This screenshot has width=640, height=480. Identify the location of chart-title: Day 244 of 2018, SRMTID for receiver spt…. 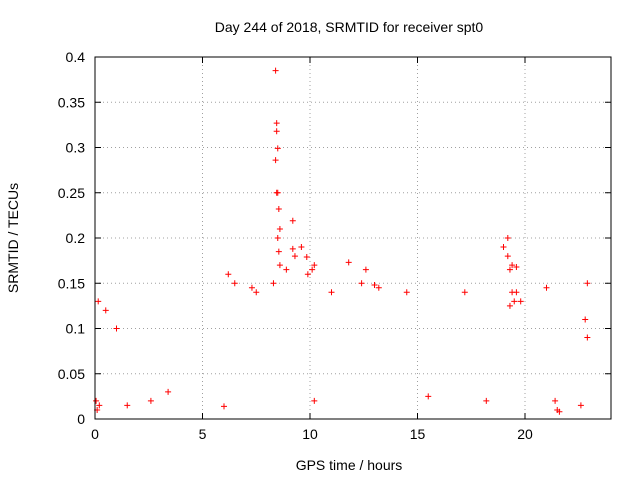
(349, 27).